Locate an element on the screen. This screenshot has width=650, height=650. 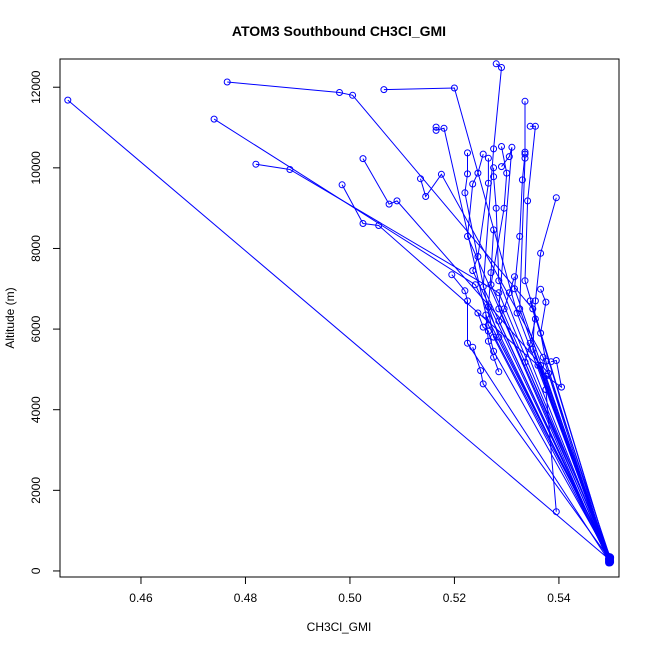
x-axis: 0.46 0.48 0.50 0.52 0.54 is located at coordinates (350, 590).